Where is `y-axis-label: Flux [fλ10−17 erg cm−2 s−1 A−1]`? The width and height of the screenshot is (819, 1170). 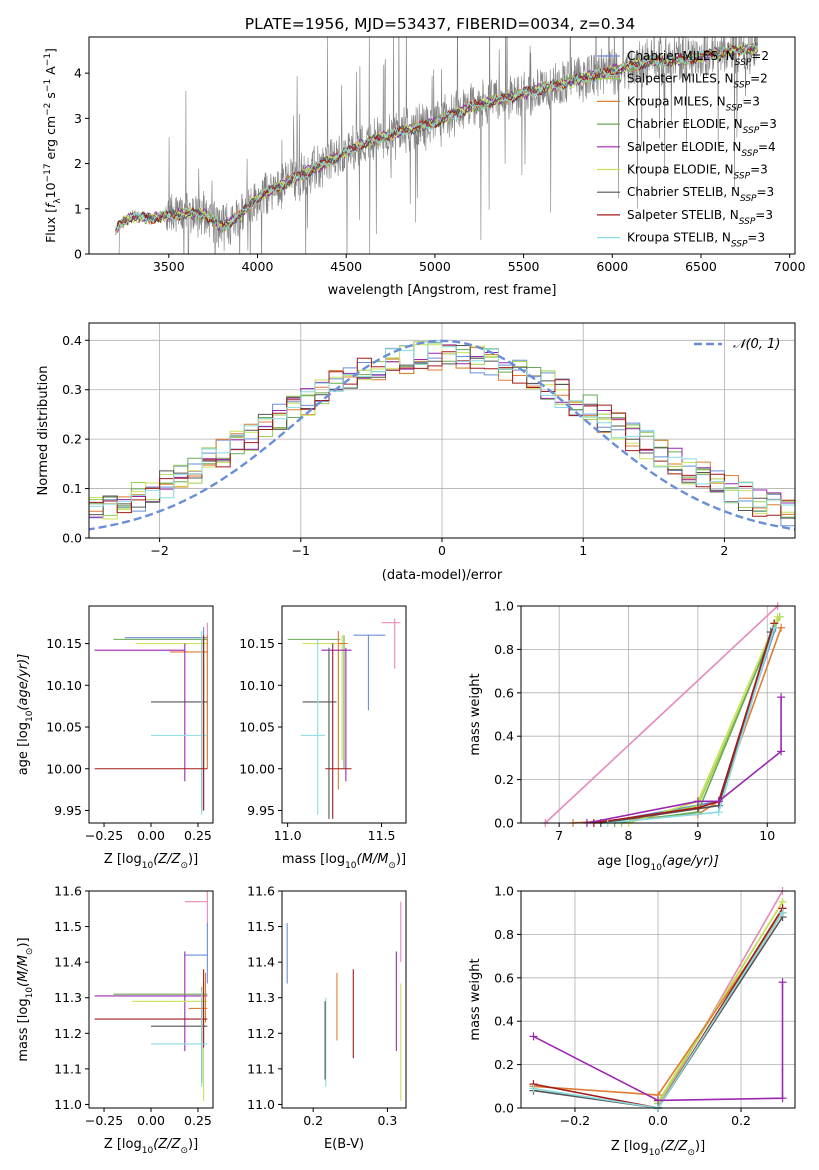
y-axis-label: Flux [fλ10−17 erg cm−2 s−1 A−1] is located at coordinates (53, 145).